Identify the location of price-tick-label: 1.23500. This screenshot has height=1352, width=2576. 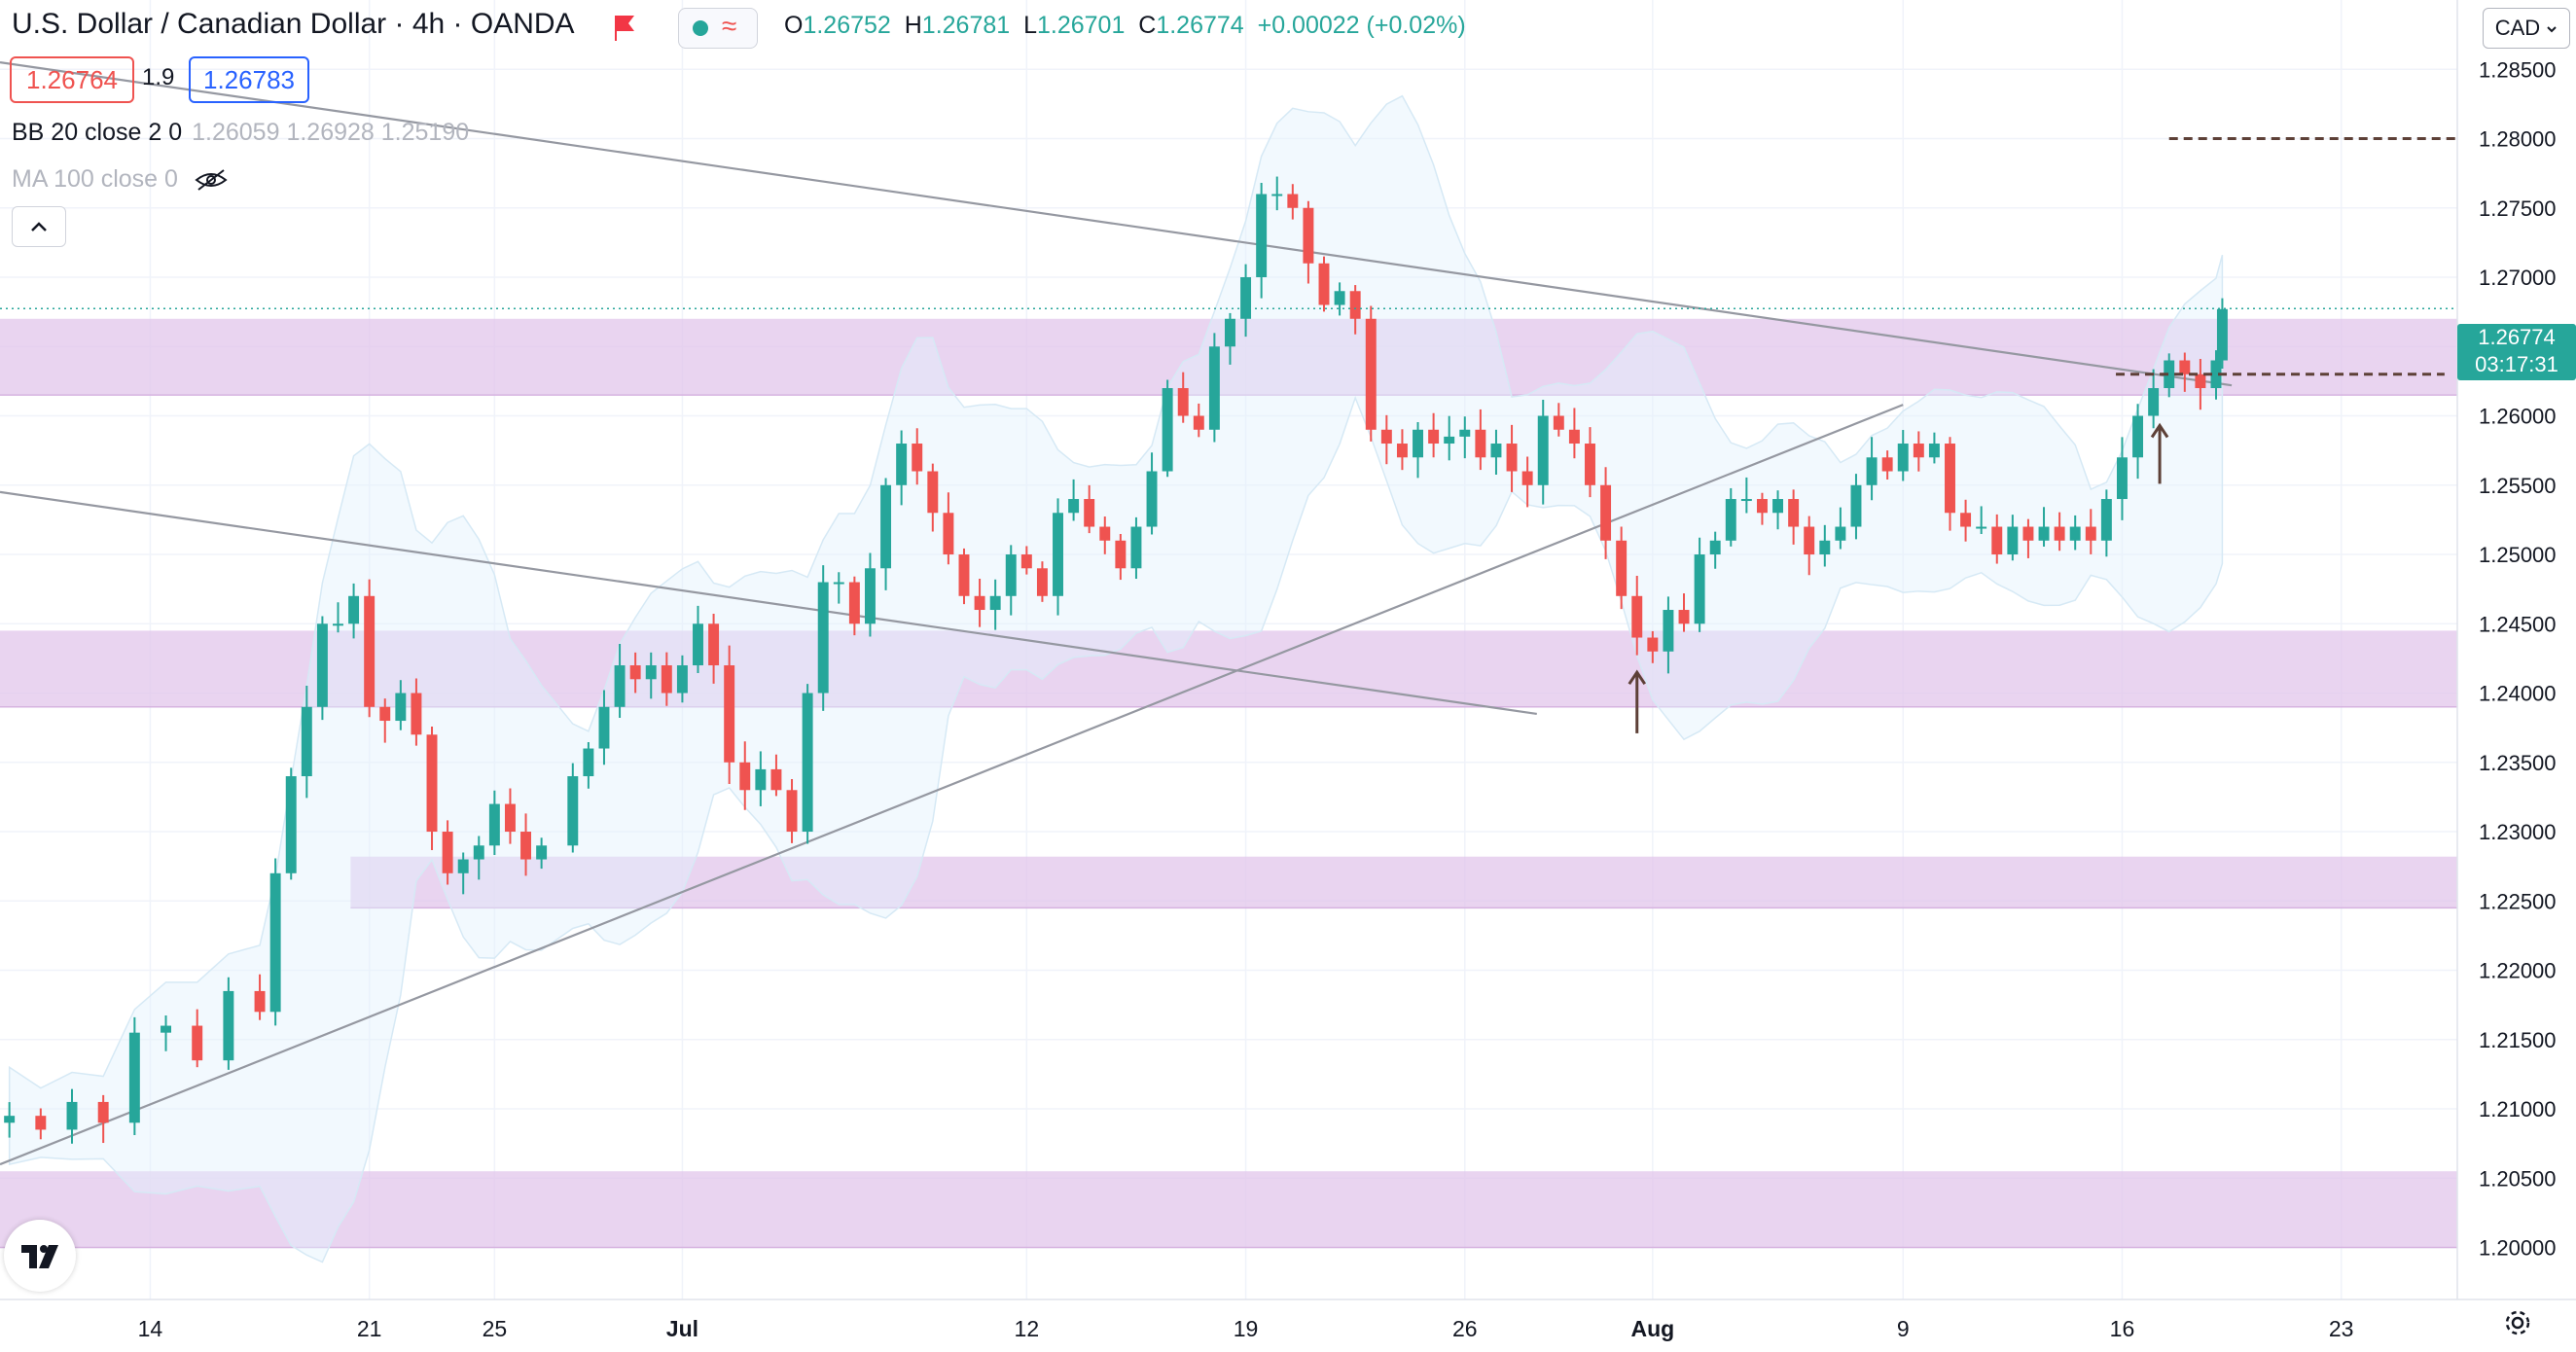
(2518, 763).